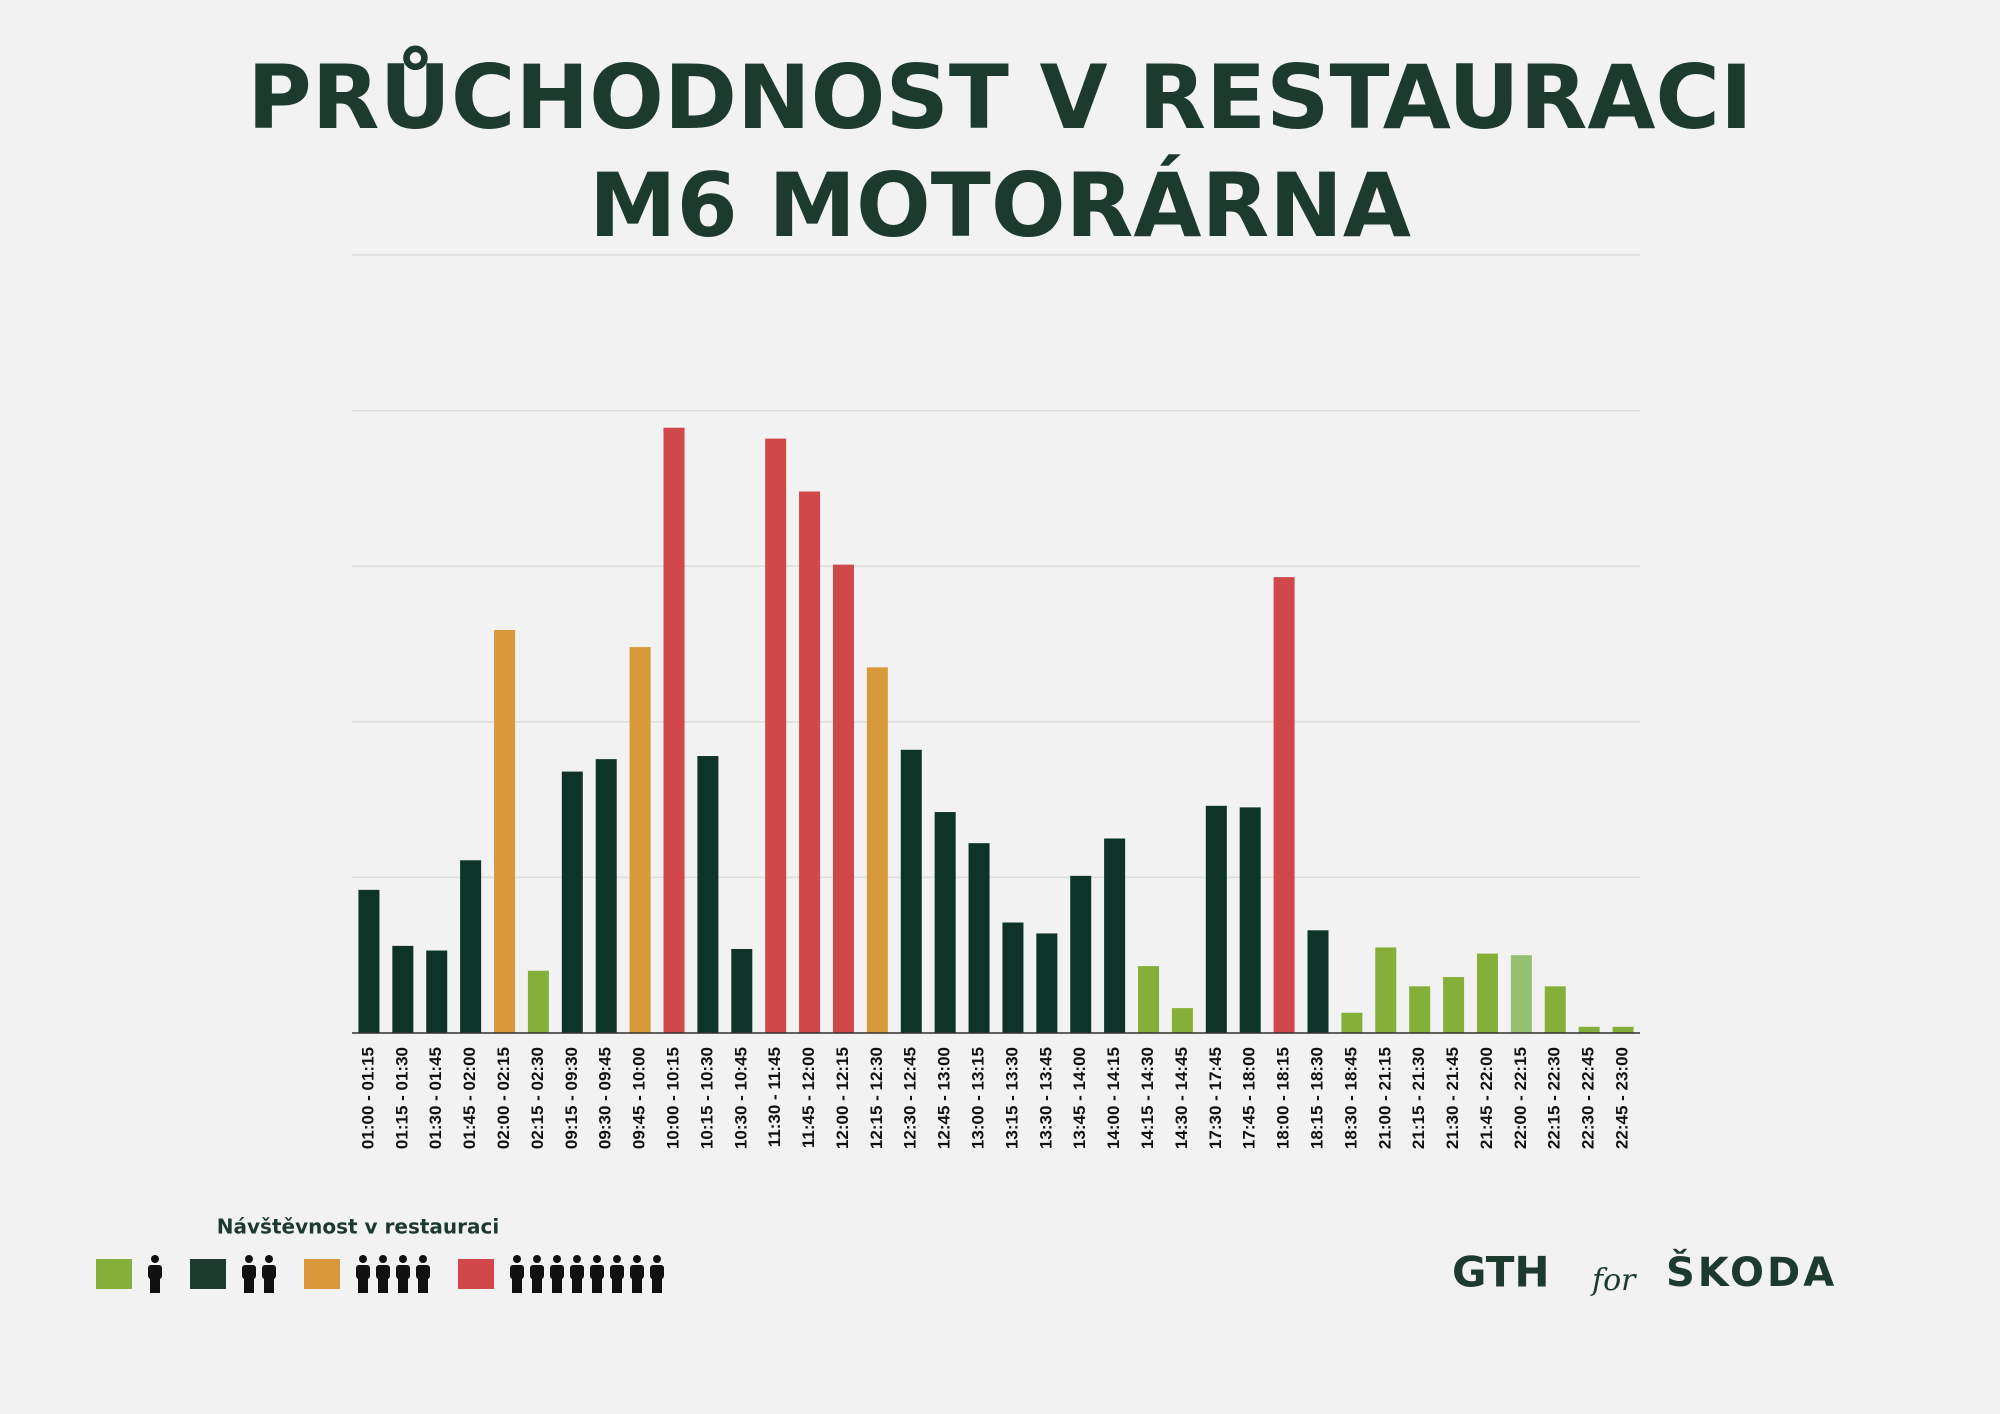 This screenshot has width=2000, height=1414. Describe the element at coordinates (1316, 1098) in the screenshot. I see `x-tick-label: 18:15 - 18:30` at that location.